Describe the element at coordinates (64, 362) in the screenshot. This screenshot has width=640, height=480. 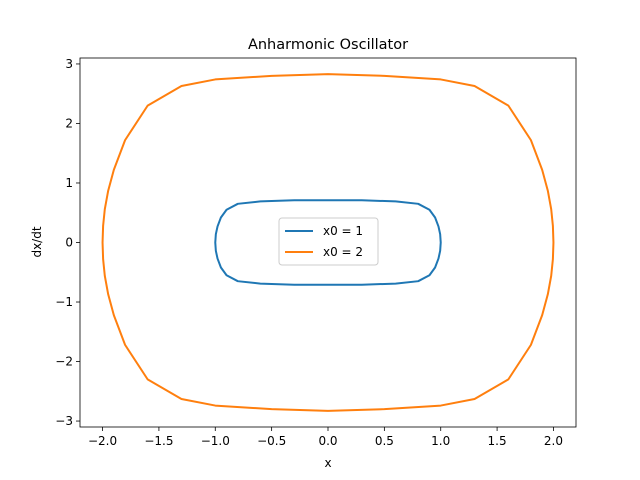
I see `y-tick-label: −2` at that location.